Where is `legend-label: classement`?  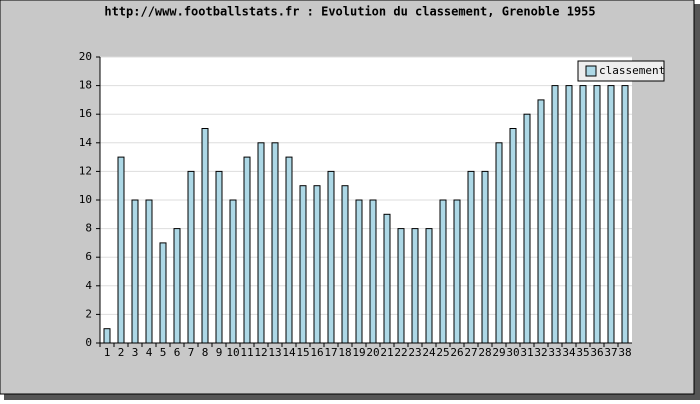
legend-label: classement is located at coordinates (632, 70).